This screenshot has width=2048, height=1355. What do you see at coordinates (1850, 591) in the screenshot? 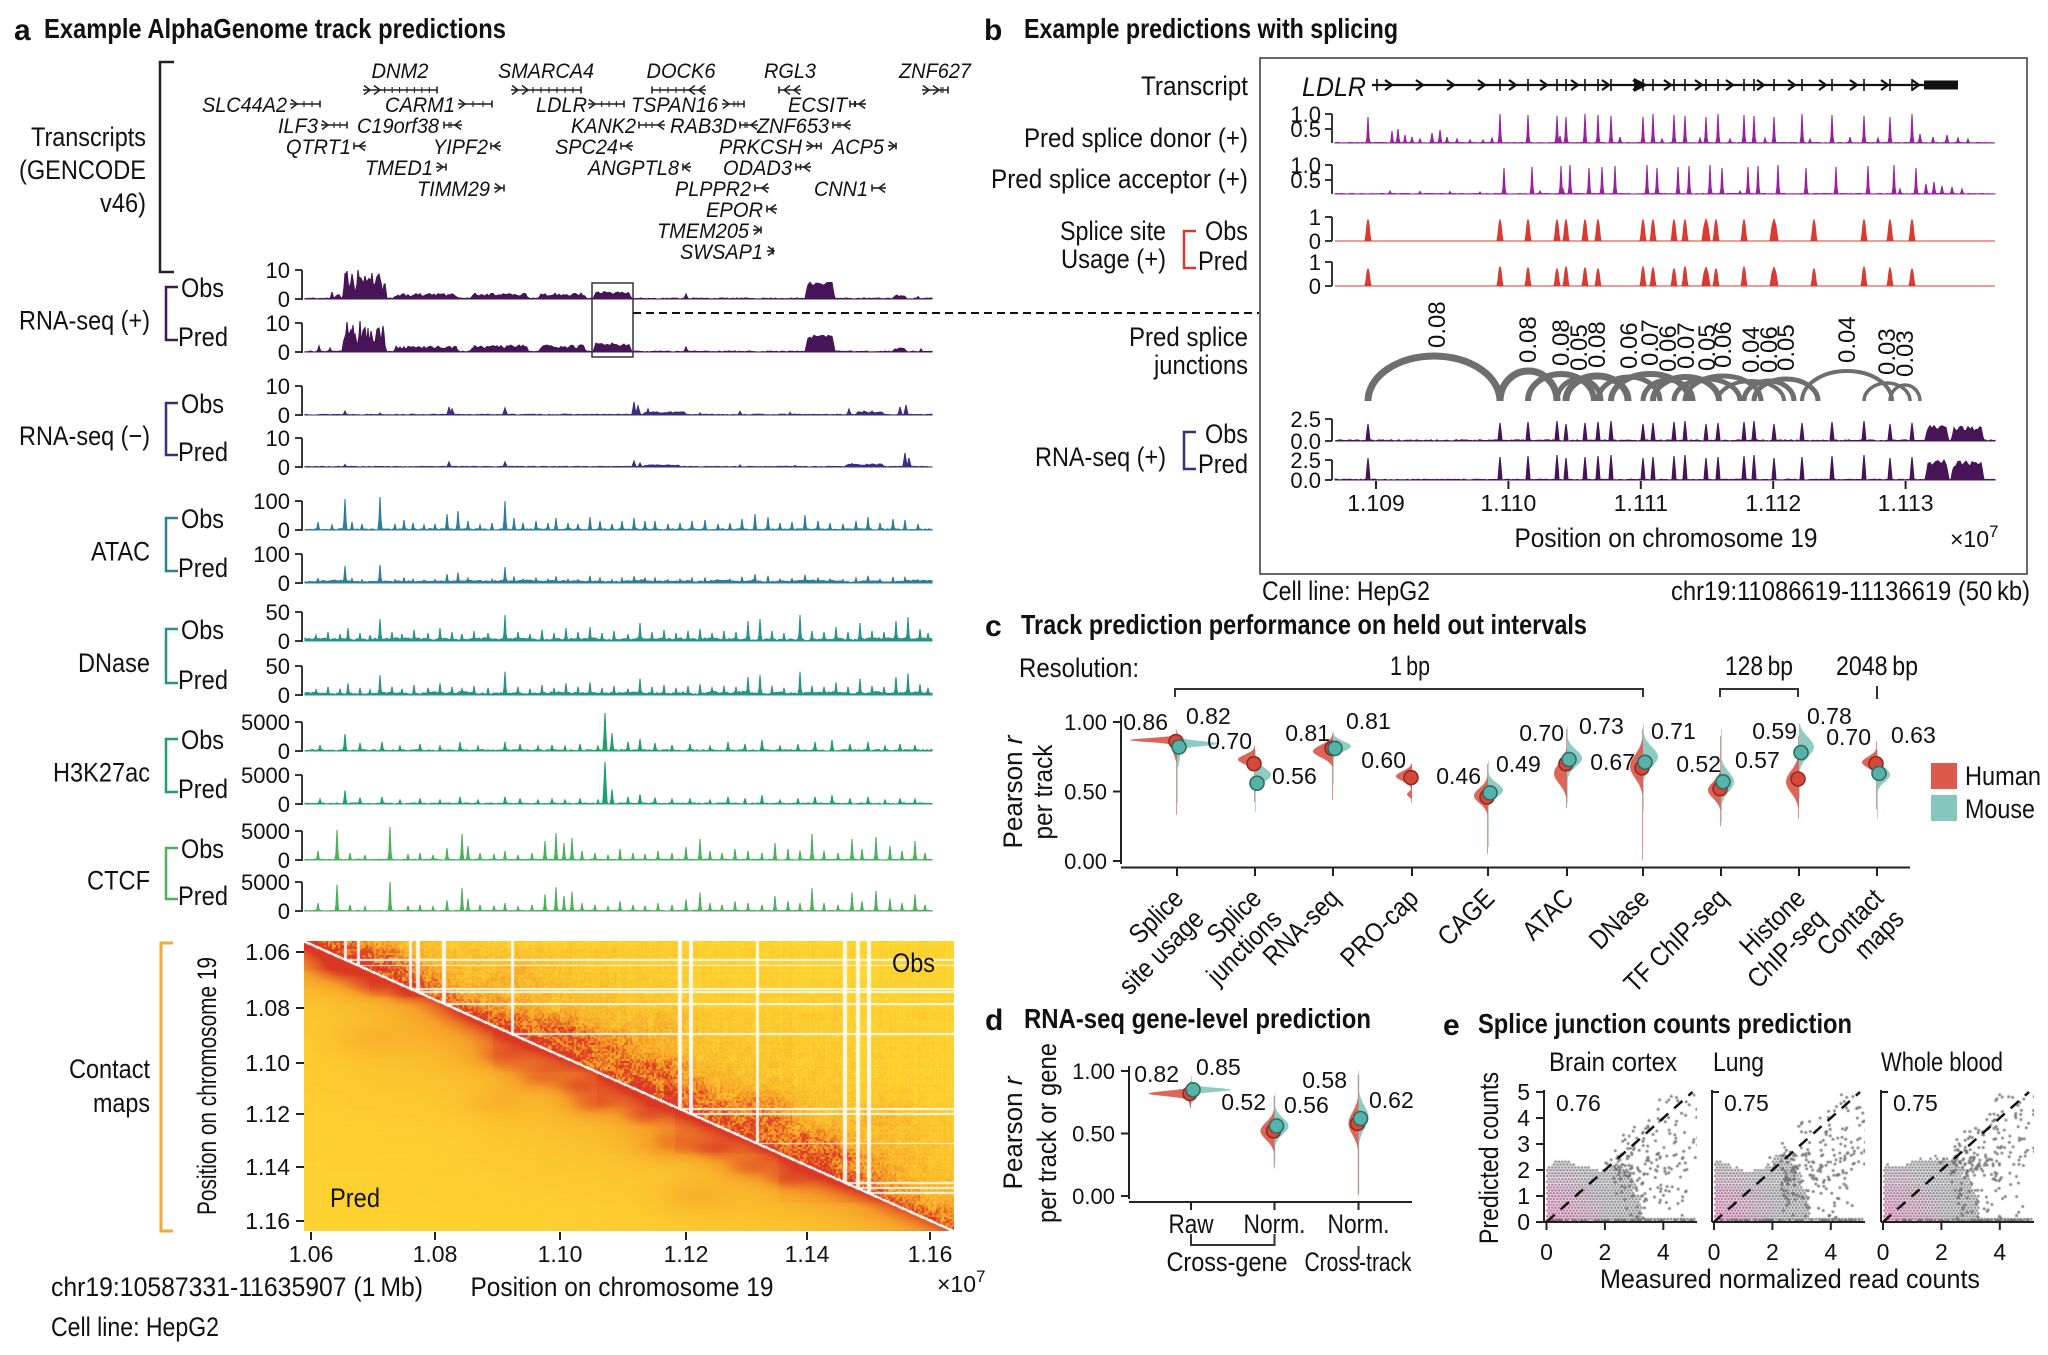
I see `svg-text:chr19:11086619-11136619 (50 kb: chr19:11086619-11136619 (50 kb)` at bounding box center [1850, 591].